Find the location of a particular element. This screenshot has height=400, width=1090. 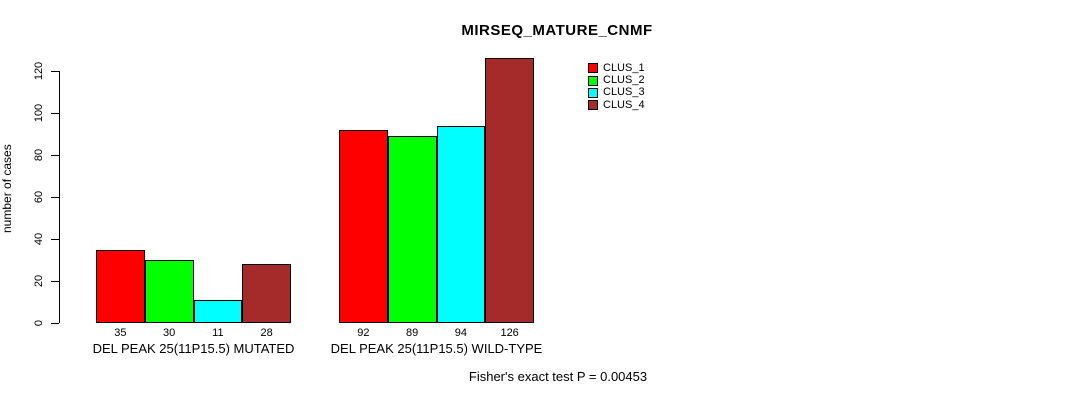

legend-item-clus_1: CLUS_1 is located at coordinates (616, 68).